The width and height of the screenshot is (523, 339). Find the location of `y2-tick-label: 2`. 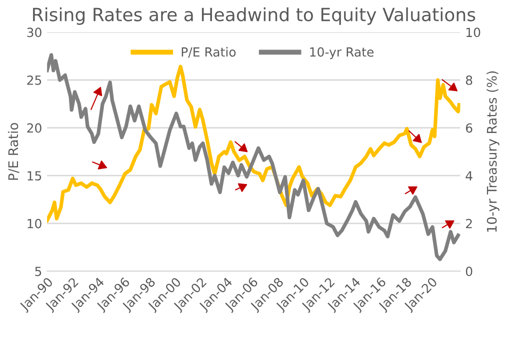

y2-tick-label: 2 is located at coordinates (469, 223).